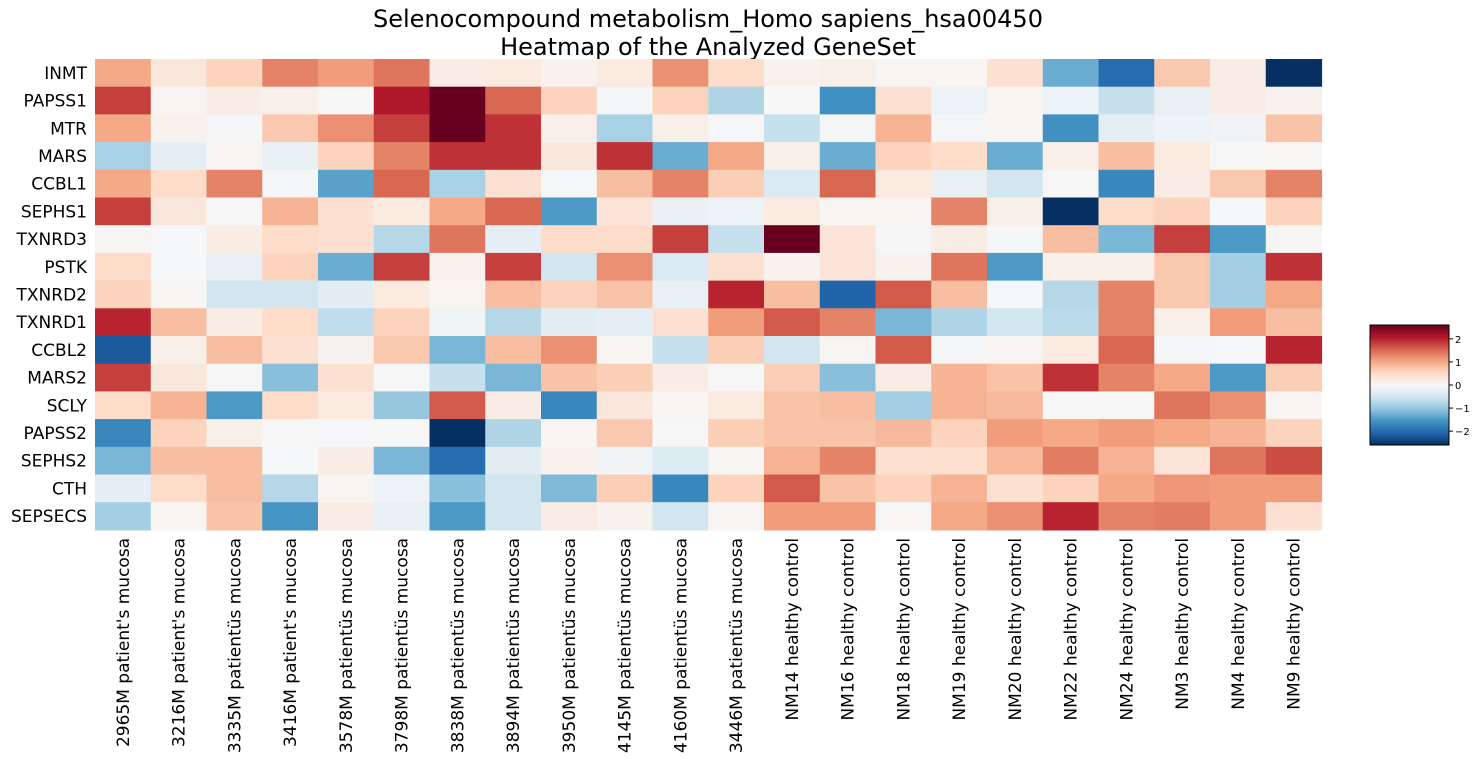 This screenshot has width=1477, height=765. What do you see at coordinates (62, 157) in the screenshot?
I see `row-label: MARS` at bounding box center [62, 157].